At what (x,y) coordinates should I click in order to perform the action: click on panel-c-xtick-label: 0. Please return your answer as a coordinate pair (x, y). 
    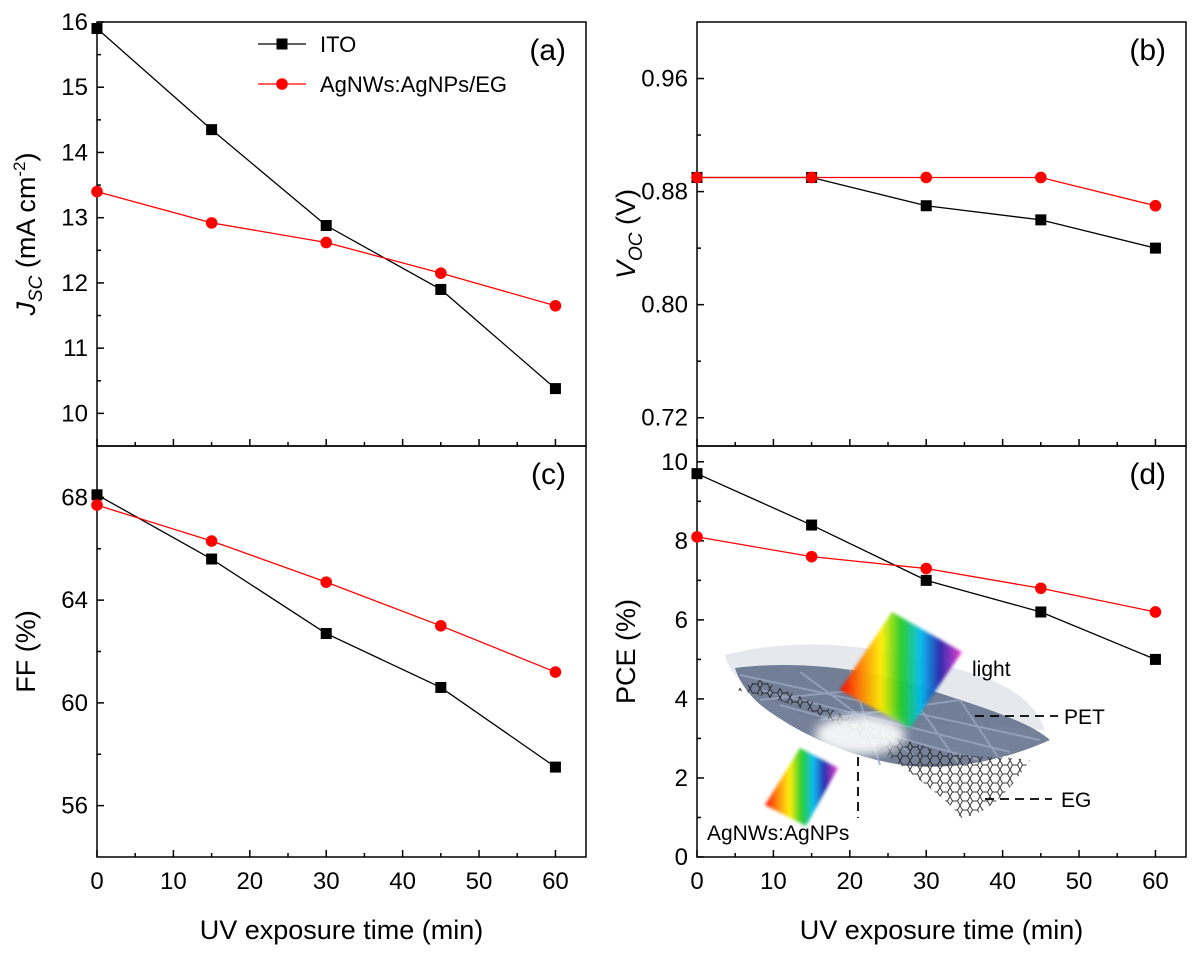
    Looking at the image, I should click on (96, 881).